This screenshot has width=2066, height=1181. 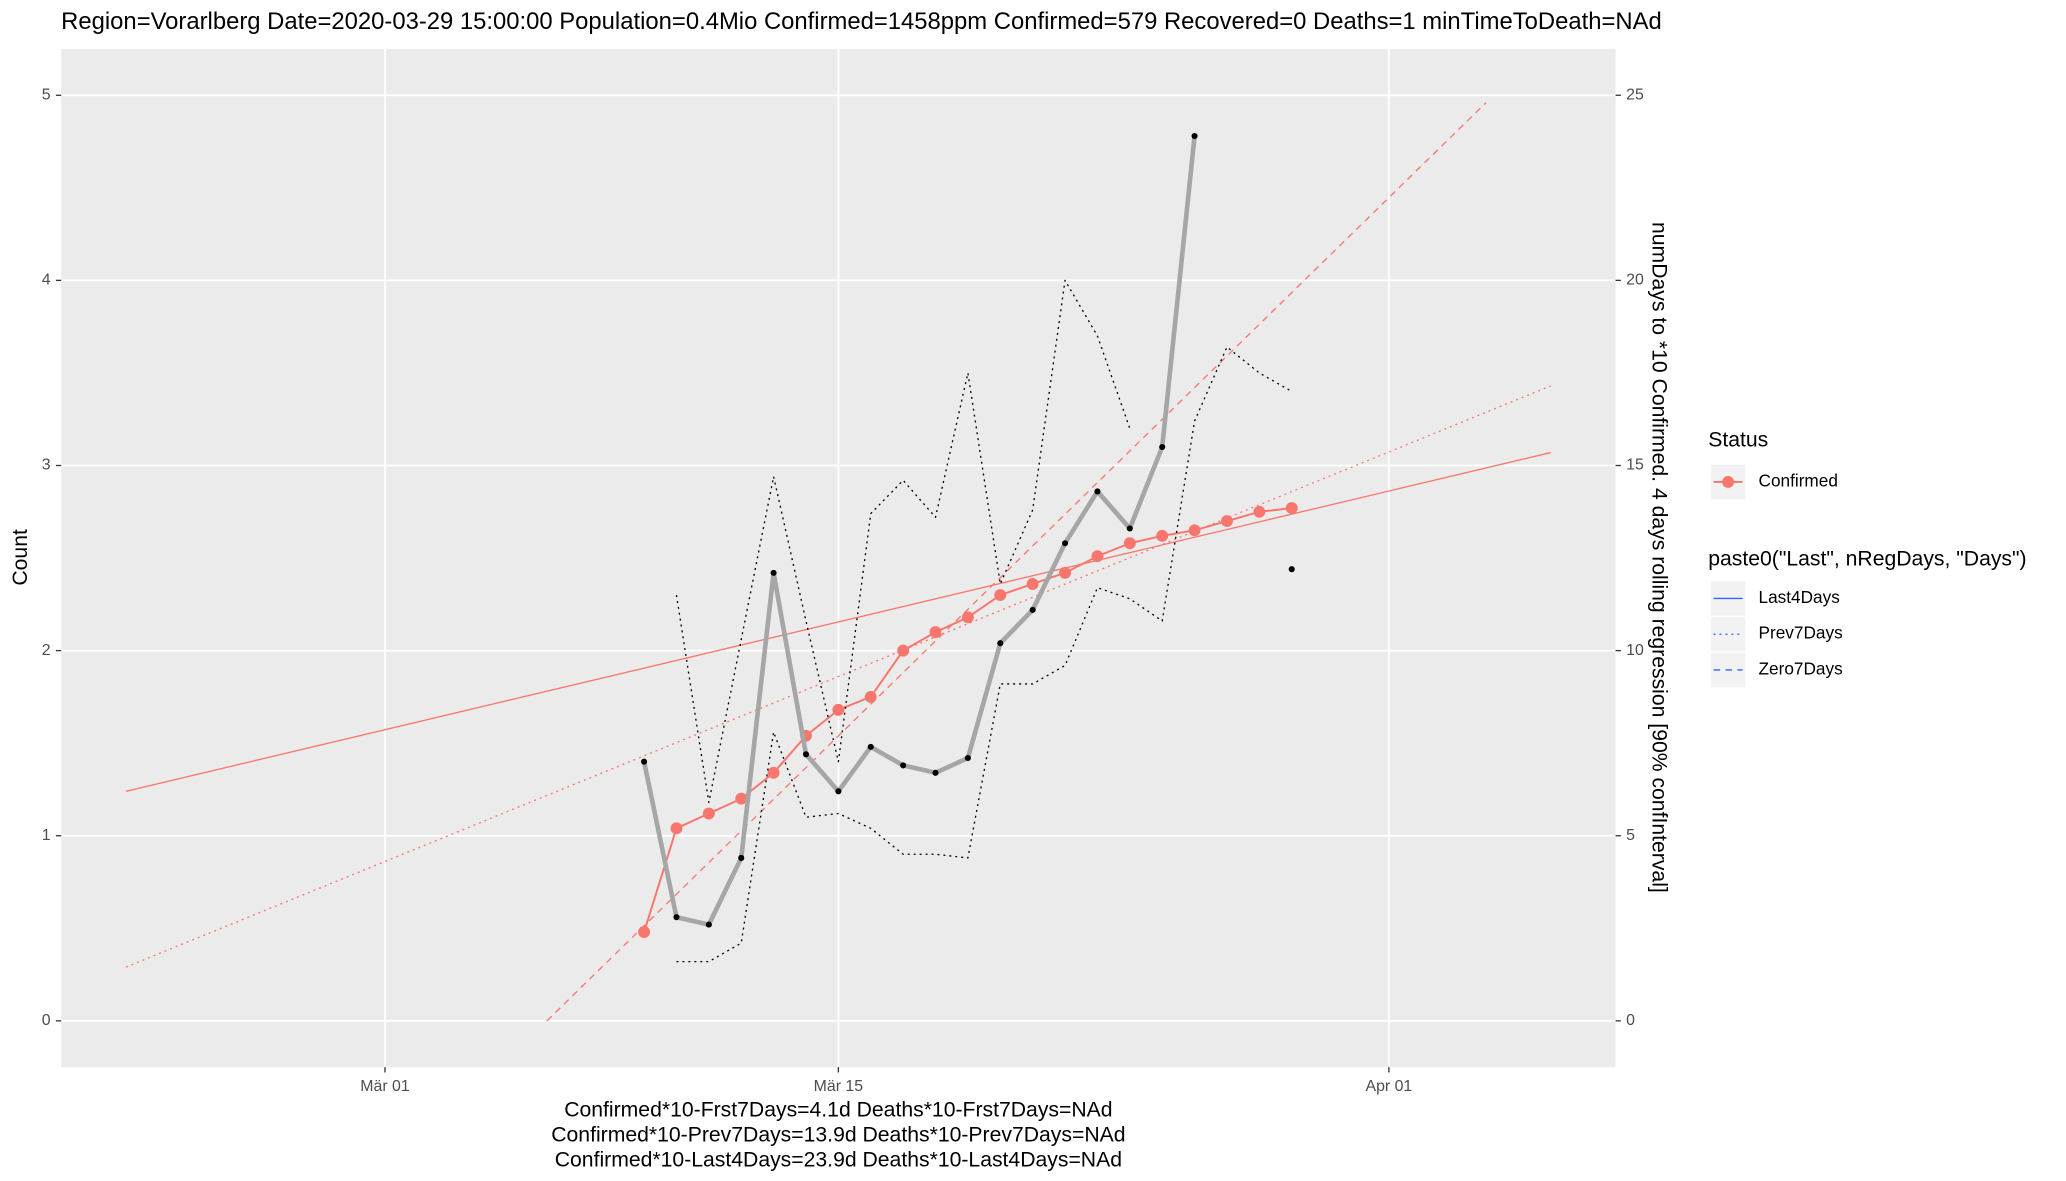 What do you see at coordinates (903, 541) in the screenshot?
I see `series-line` at bounding box center [903, 541].